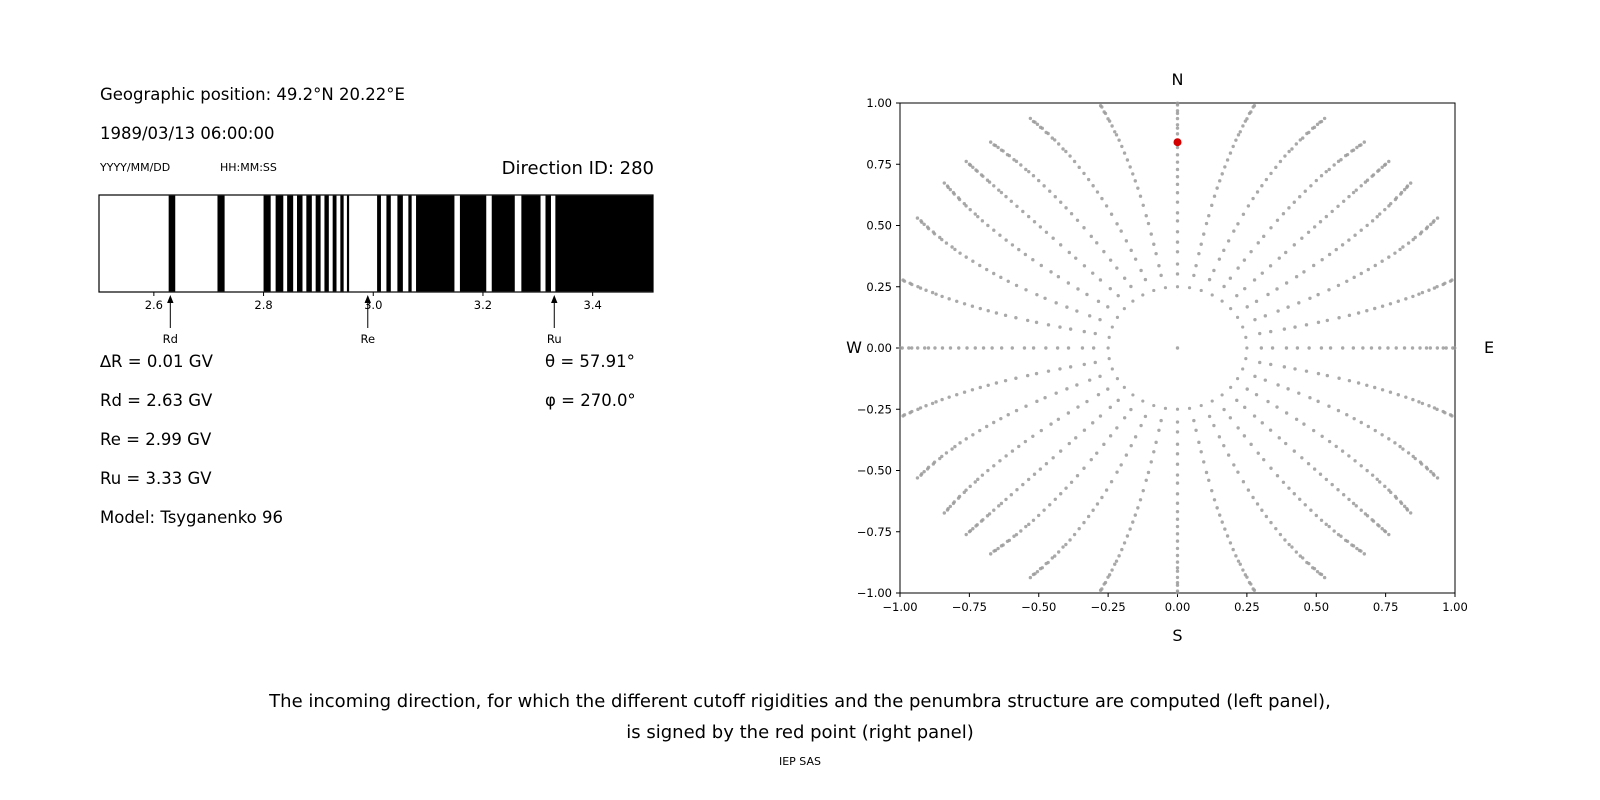 This screenshot has width=1600, height=800. What do you see at coordinates (854, 347) in the screenshot?
I see `compass-west-label: W` at bounding box center [854, 347].